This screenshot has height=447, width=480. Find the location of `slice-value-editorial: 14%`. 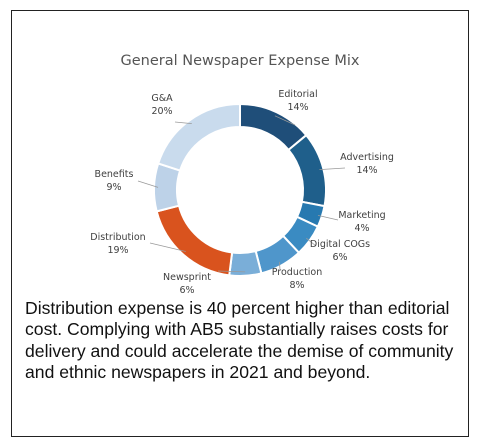

slice-value-editorial: 14% is located at coordinates (297, 107).